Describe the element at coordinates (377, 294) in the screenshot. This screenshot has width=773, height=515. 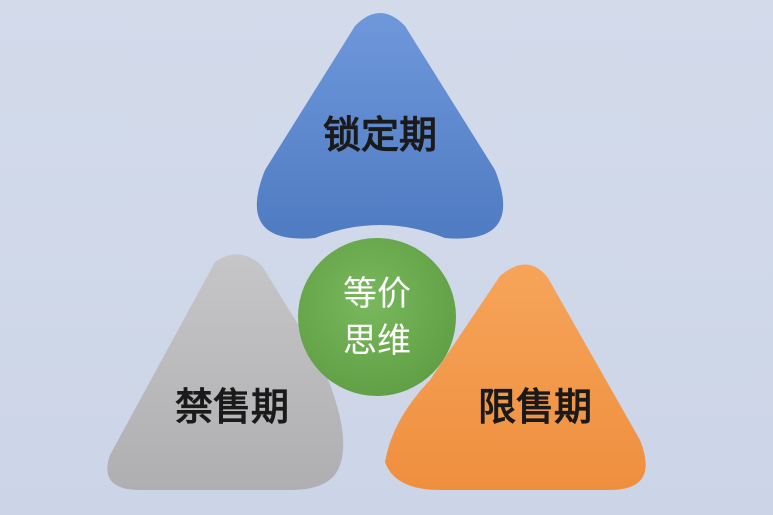
I see `center-label-line1: 等价` at that location.